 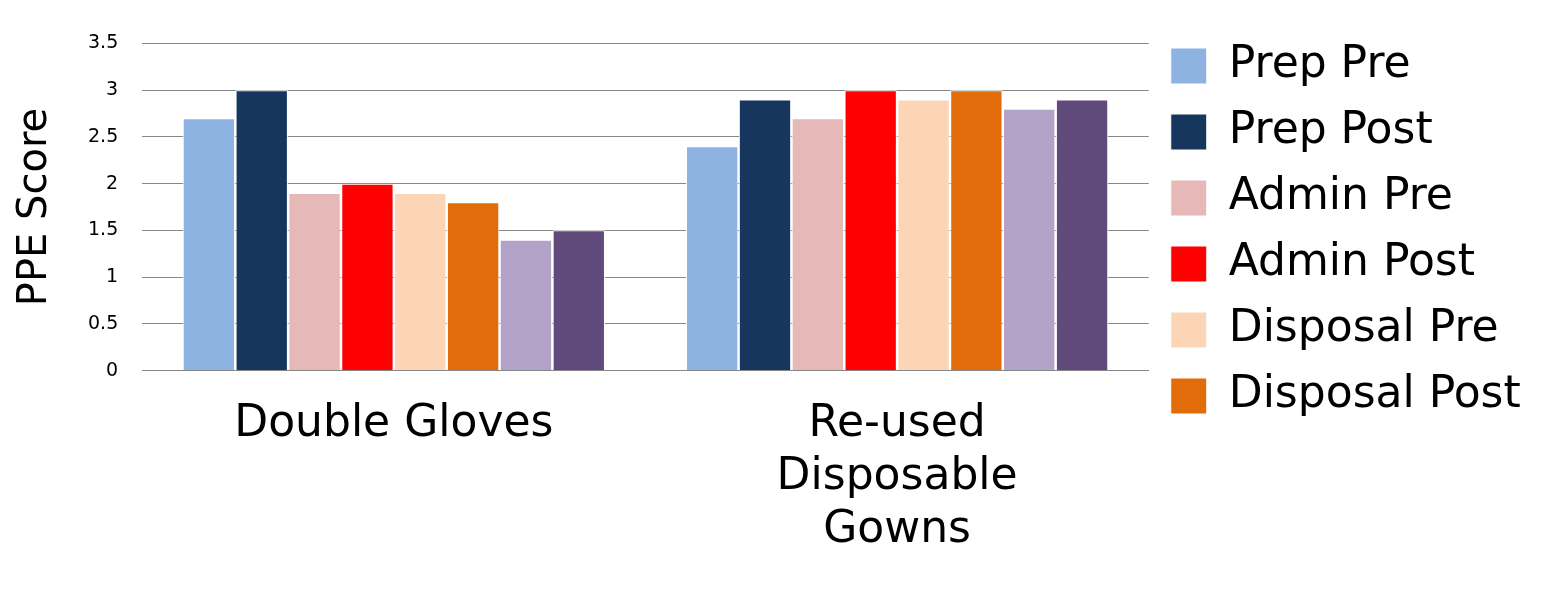 I want to click on y-tick-label: 3.5, so click(x=103, y=41).